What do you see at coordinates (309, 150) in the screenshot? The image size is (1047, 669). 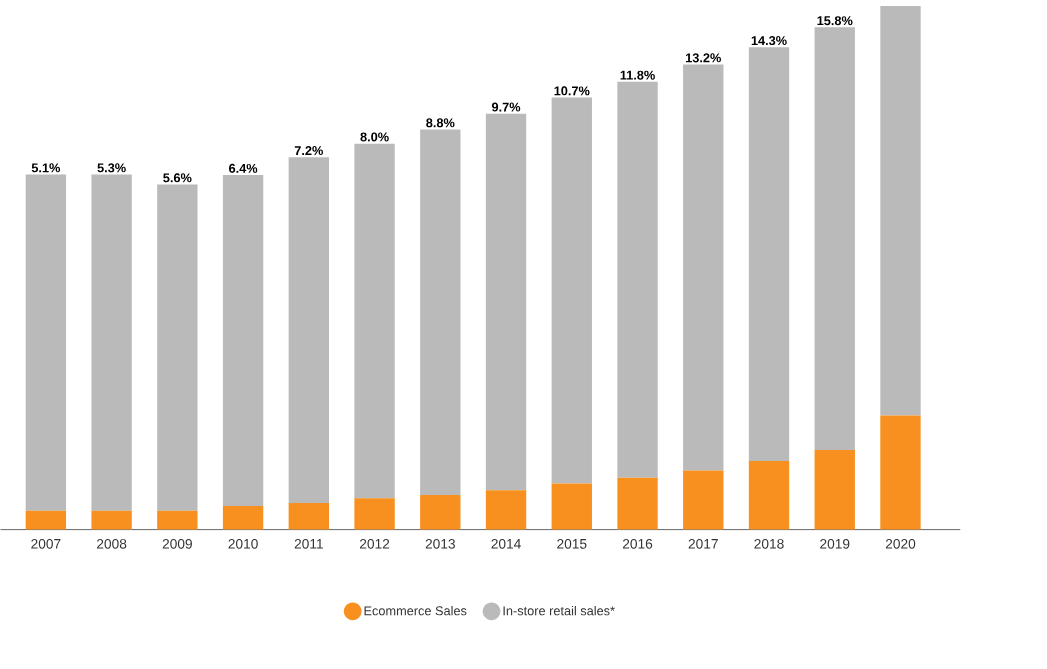 I see `annotation: 7.2%` at bounding box center [309, 150].